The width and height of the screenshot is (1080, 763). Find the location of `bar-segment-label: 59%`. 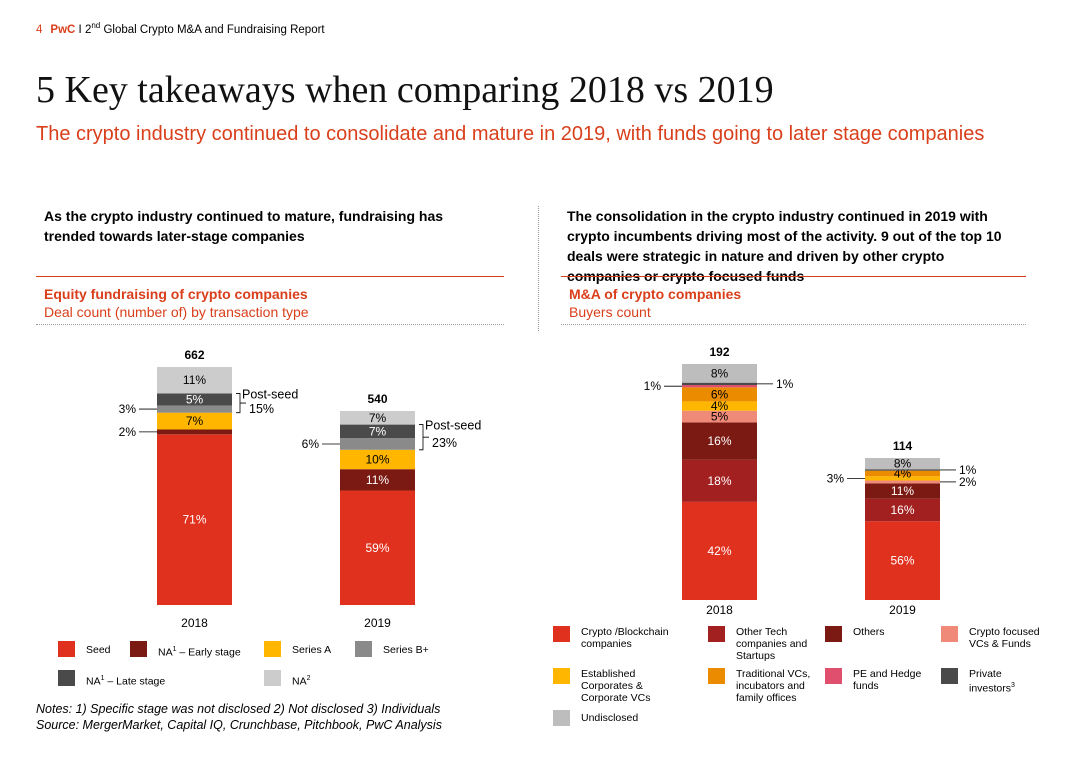

bar-segment-label: 59% is located at coordinates (377, 548).